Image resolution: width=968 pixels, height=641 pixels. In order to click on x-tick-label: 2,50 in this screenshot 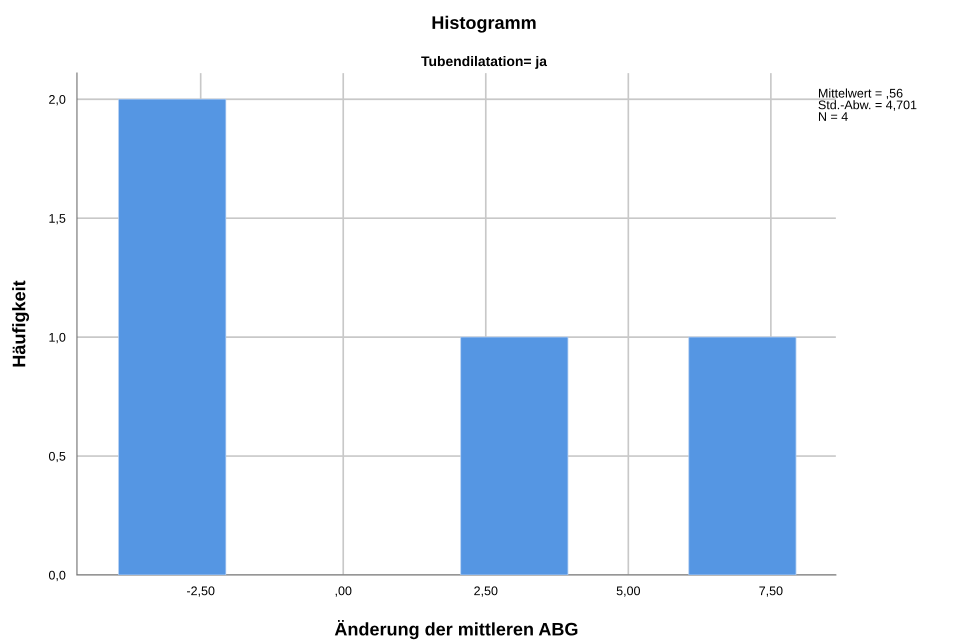, I will do `click(486, 591)`.